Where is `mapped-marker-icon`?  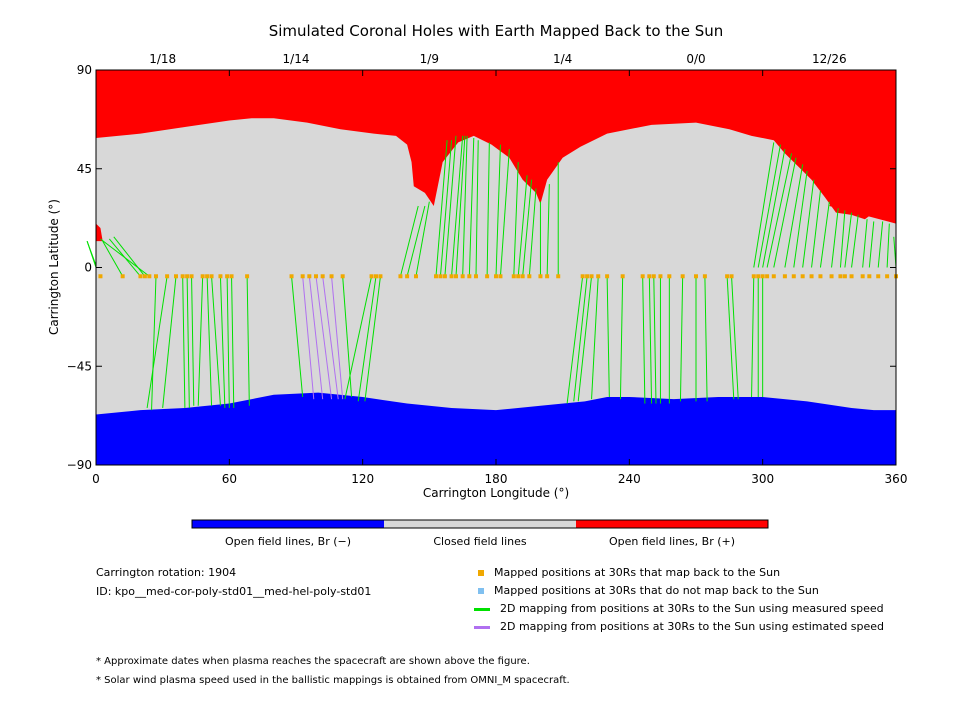
mapped-marker-icon is located at coordinates (481, 573).